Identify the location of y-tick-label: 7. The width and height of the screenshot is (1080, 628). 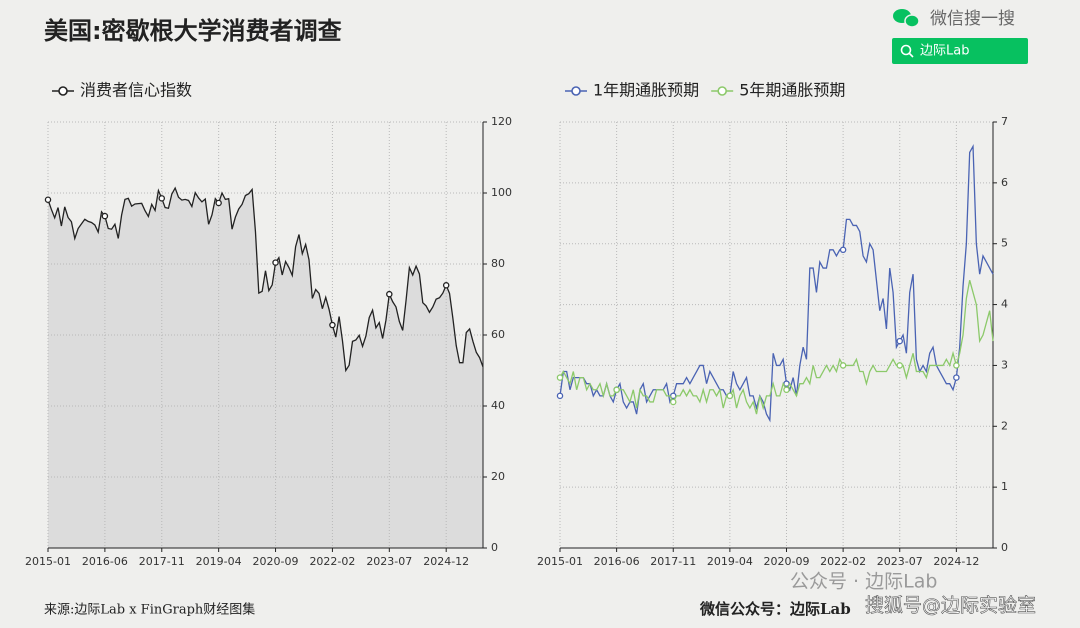
(1004, 121).